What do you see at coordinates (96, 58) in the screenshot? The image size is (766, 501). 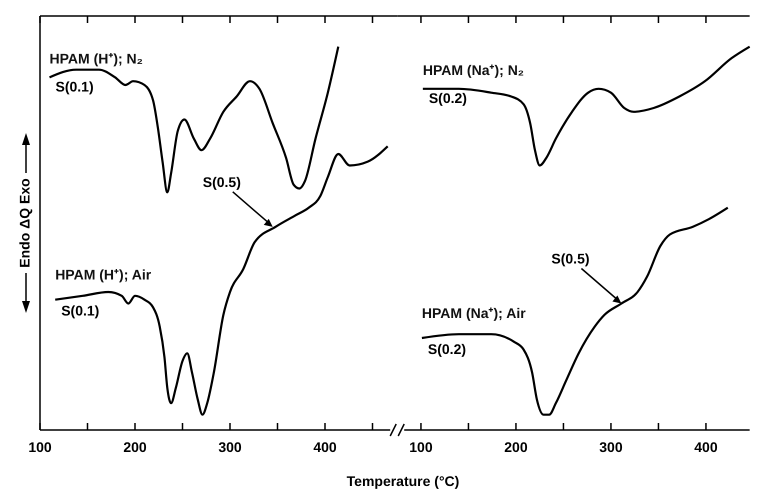 I see `series-label: HPAM (H⁺); N₂` at bounding box center [96, 58].